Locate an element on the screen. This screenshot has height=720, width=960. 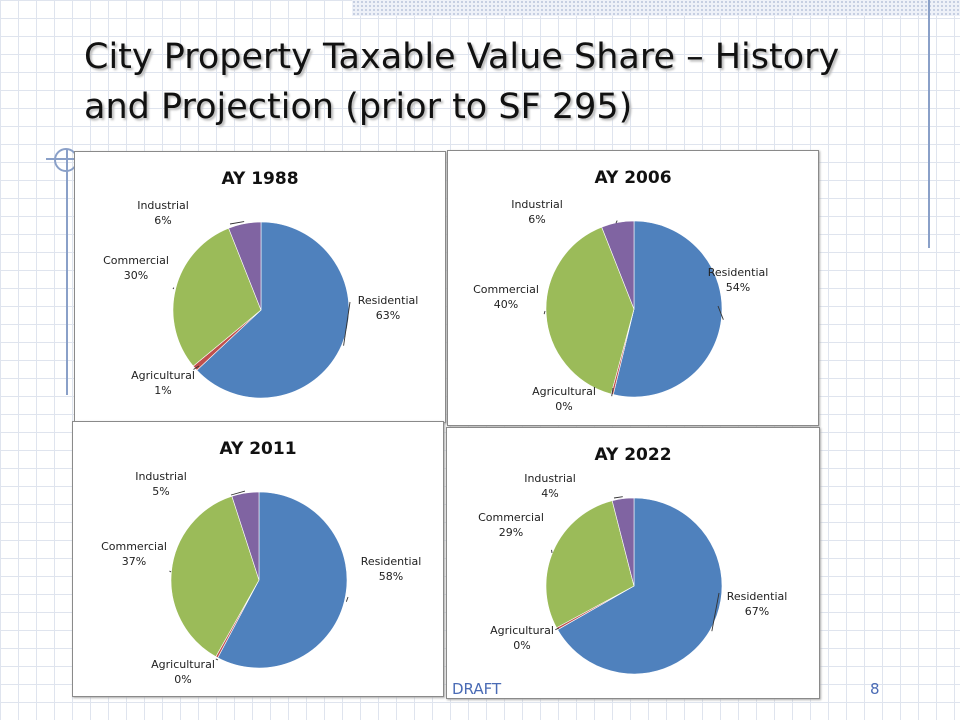
chart-title: AY 1988 is located at coordinates (259, 179).